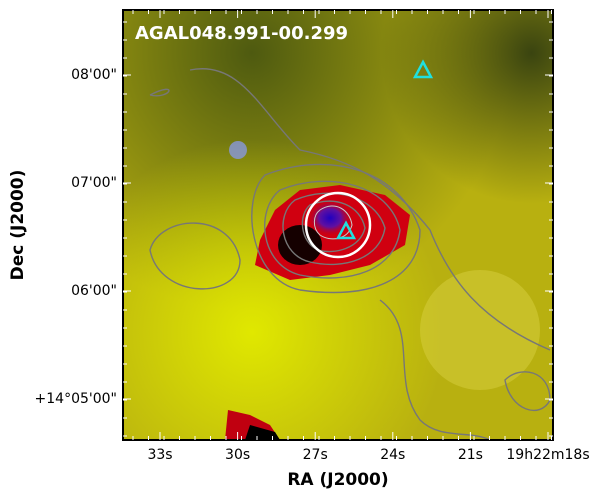 The image size is (610, 504). I want to click on y-axis-label: Dec (J2000), so click(18, 225).